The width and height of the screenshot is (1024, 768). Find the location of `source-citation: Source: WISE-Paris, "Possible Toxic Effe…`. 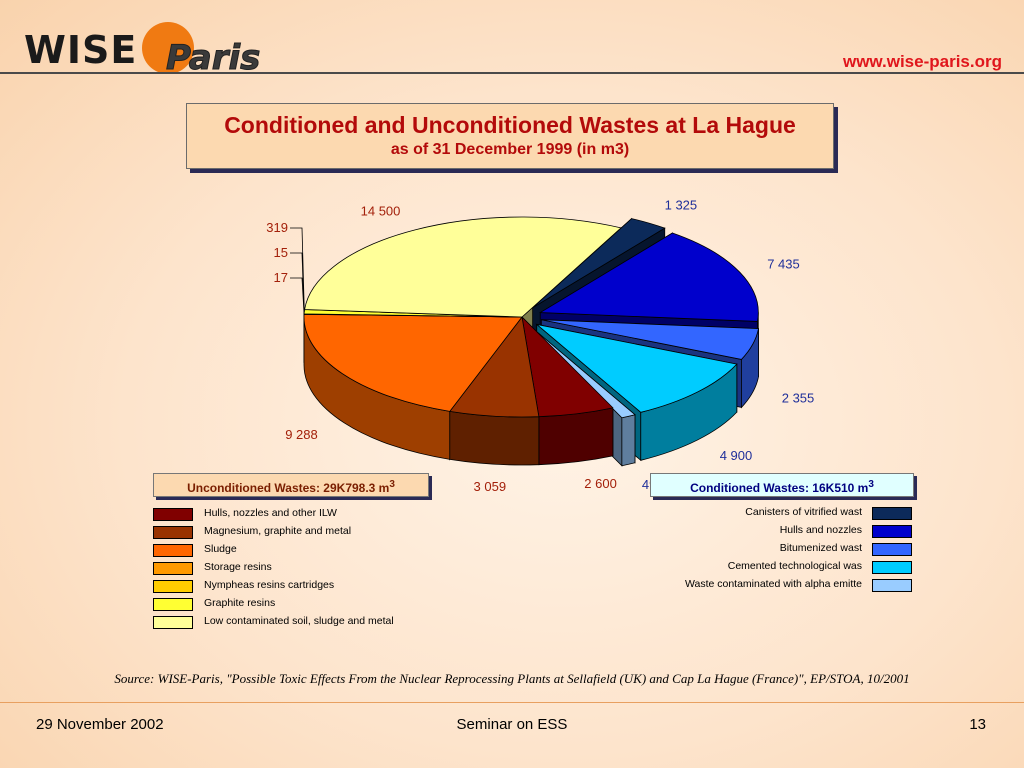

source-citation: Source: WISE-Paris, "Possible Toxic Effe… is located at coordinates (512, 678).